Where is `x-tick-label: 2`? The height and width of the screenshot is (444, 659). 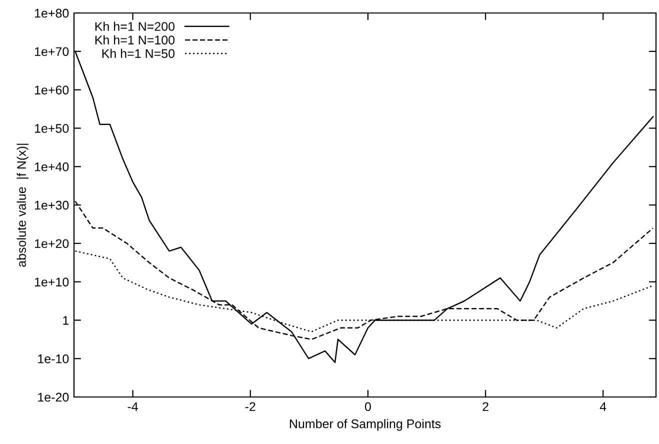 x-tick-label: 2 is located at coordinates (485, 406).